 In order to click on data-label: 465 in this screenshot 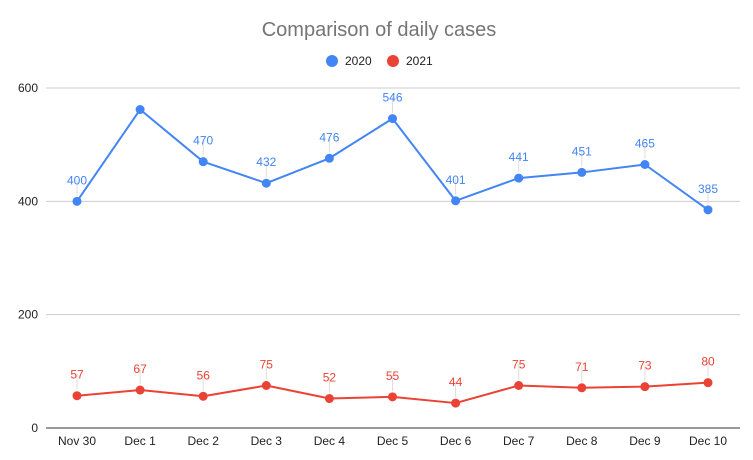, I will do `click(645, 144)`.